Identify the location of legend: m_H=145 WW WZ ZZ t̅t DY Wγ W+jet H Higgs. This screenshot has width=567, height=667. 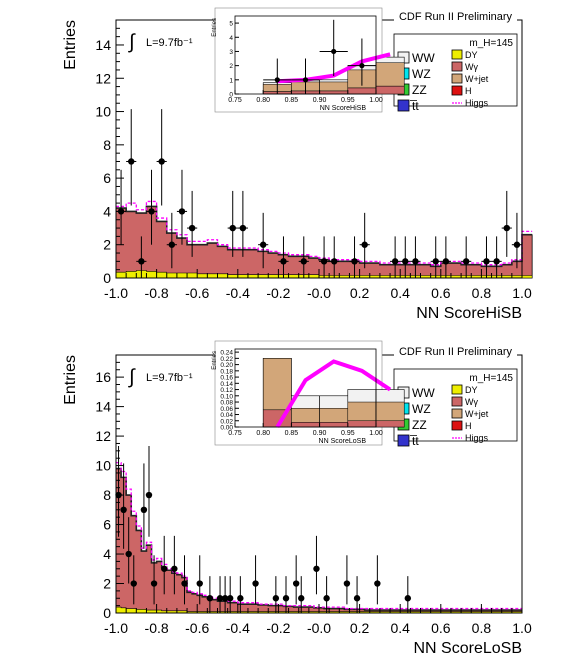
(455, 408).